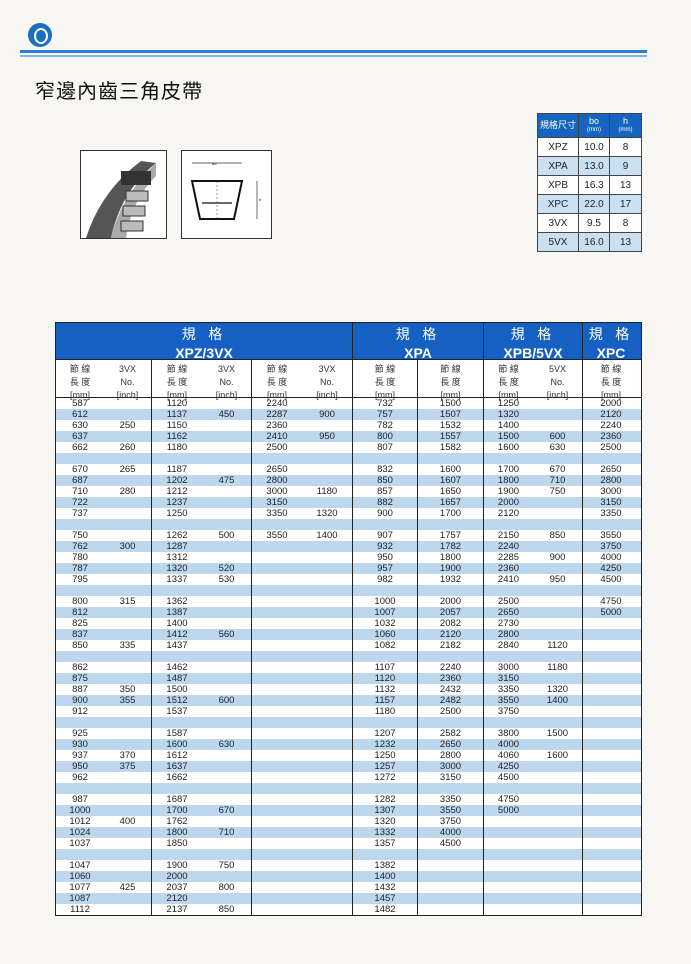  Describe the element at coordinates (557, 369) in the screenshot. I see `column-header-line: 5VX` at that location.